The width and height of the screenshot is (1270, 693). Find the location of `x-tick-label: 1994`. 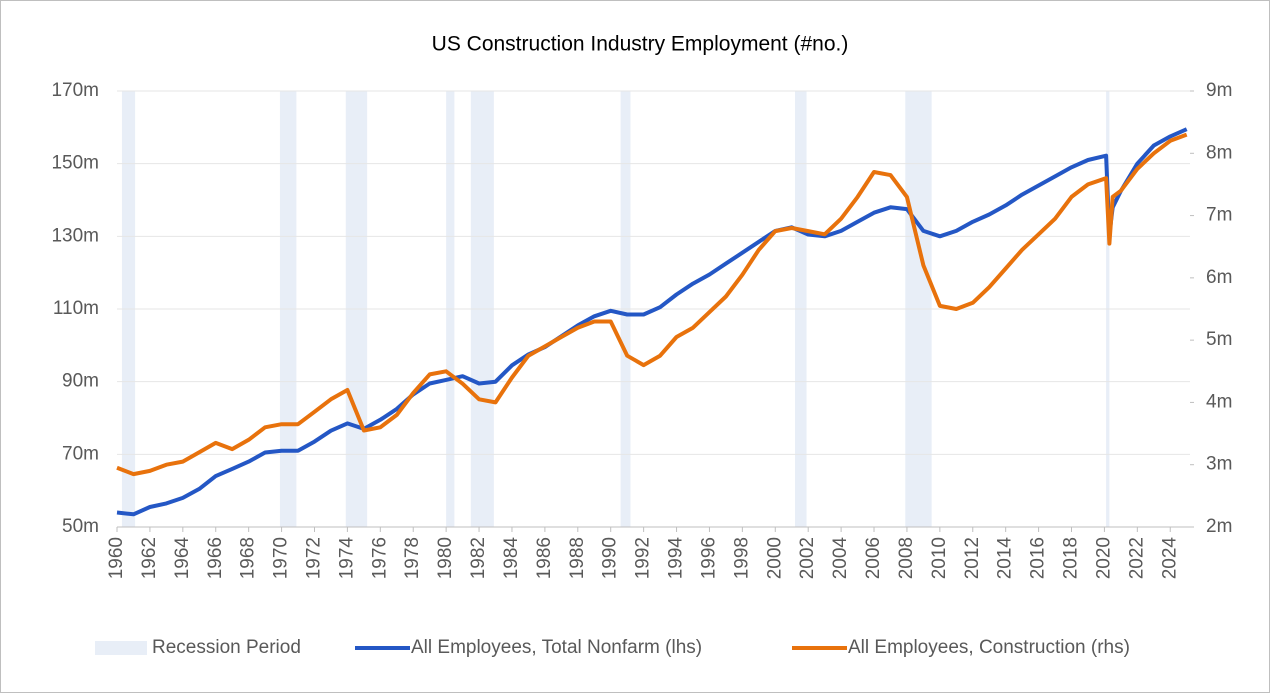

x-tick-label: 1994 is located at coordinates (676, 558).